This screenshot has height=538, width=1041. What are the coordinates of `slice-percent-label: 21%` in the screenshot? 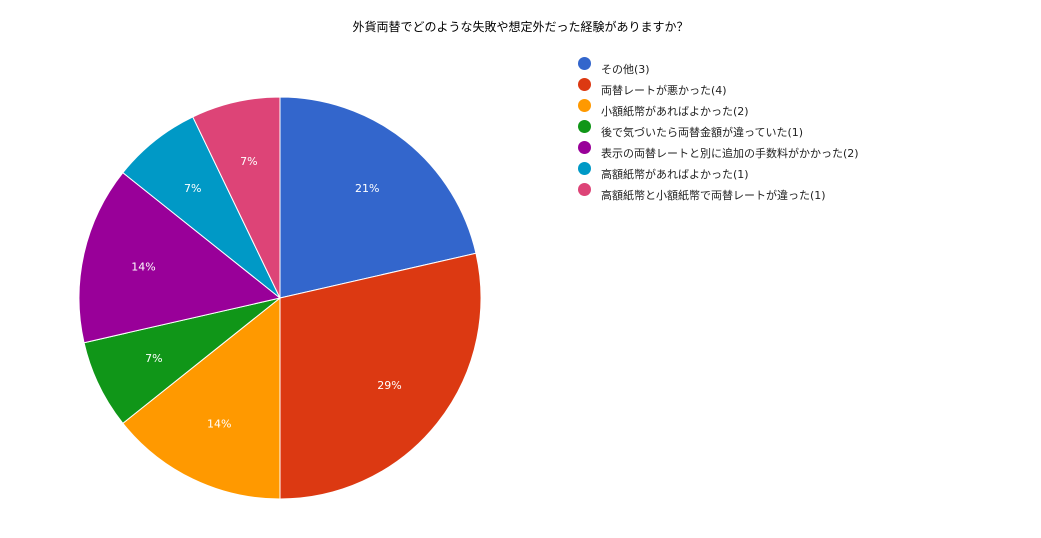 It's located at (367, 188).